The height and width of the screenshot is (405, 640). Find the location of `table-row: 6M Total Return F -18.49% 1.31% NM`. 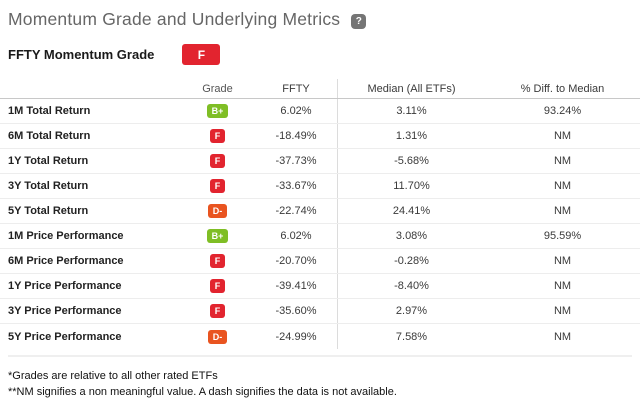

table-row: 6M Total Return F -18.49% 1.31% NM is located at coordinates (320, 136).